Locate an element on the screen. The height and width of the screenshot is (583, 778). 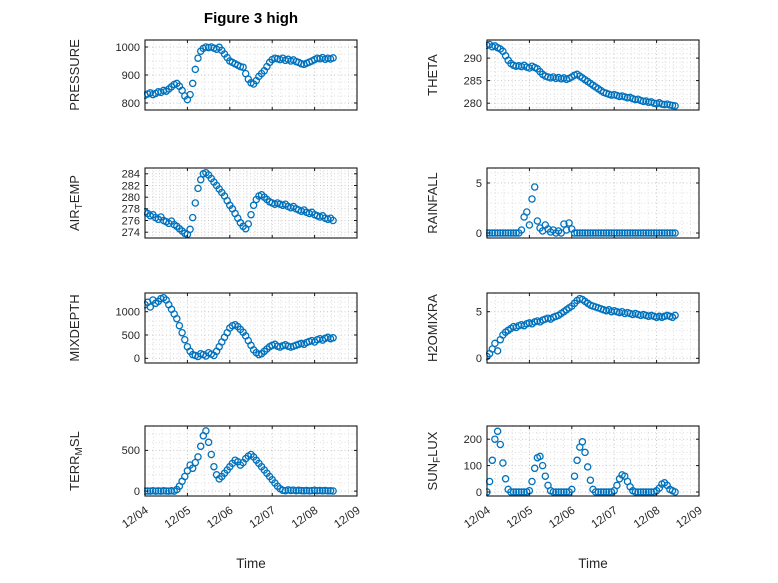
subplot-h2omixra: 0 5 H2OMIXRA is located at coordinates (562, 328).